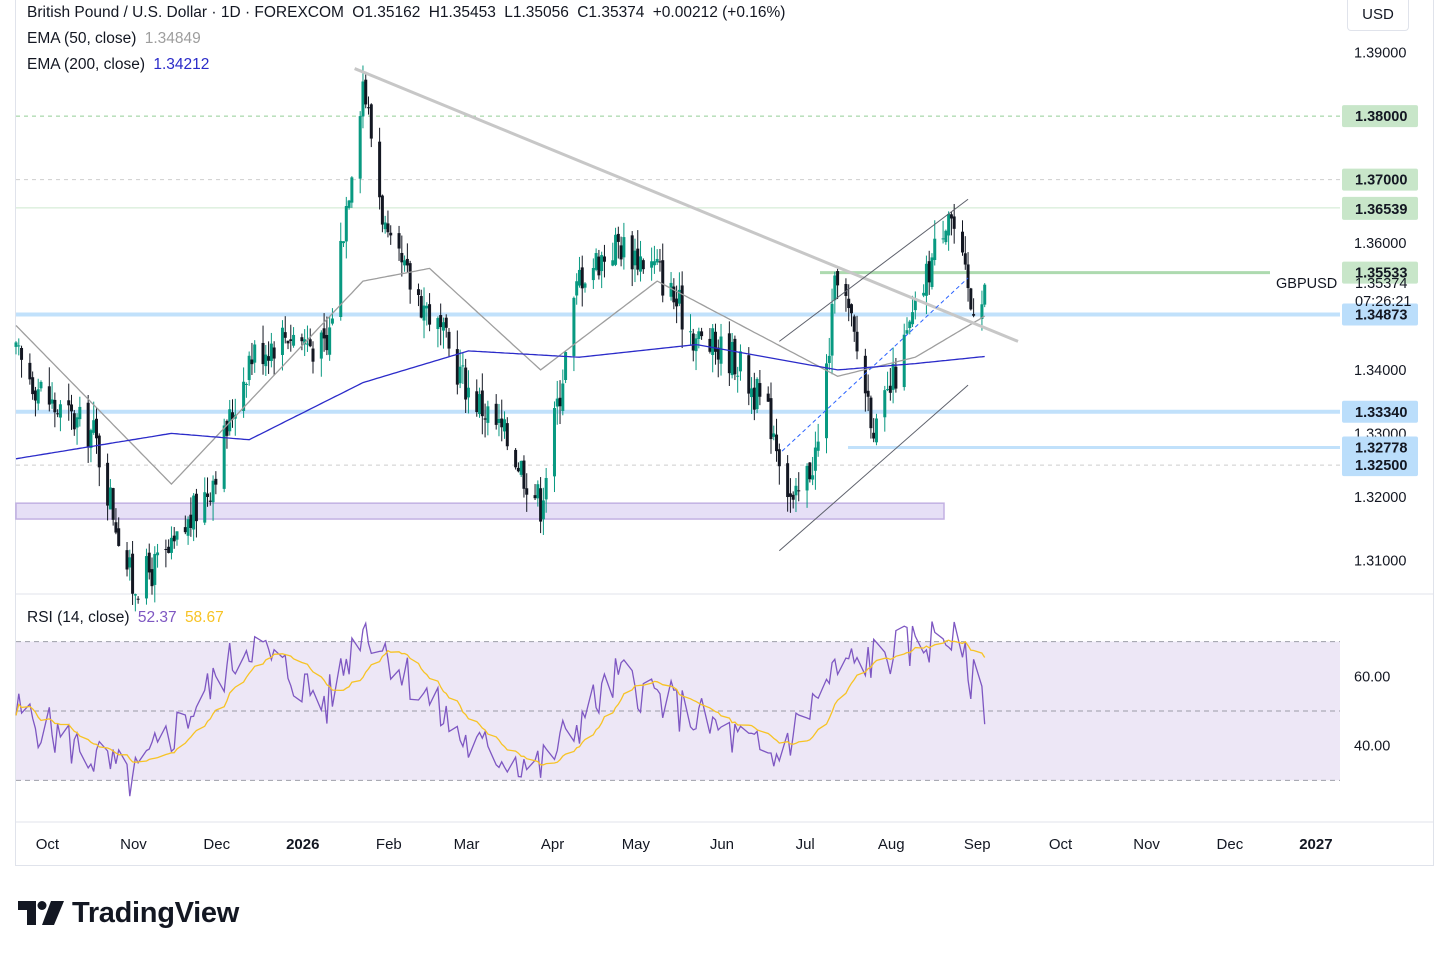  I want to click on price-tag-green-bg, so click(1380, 179).